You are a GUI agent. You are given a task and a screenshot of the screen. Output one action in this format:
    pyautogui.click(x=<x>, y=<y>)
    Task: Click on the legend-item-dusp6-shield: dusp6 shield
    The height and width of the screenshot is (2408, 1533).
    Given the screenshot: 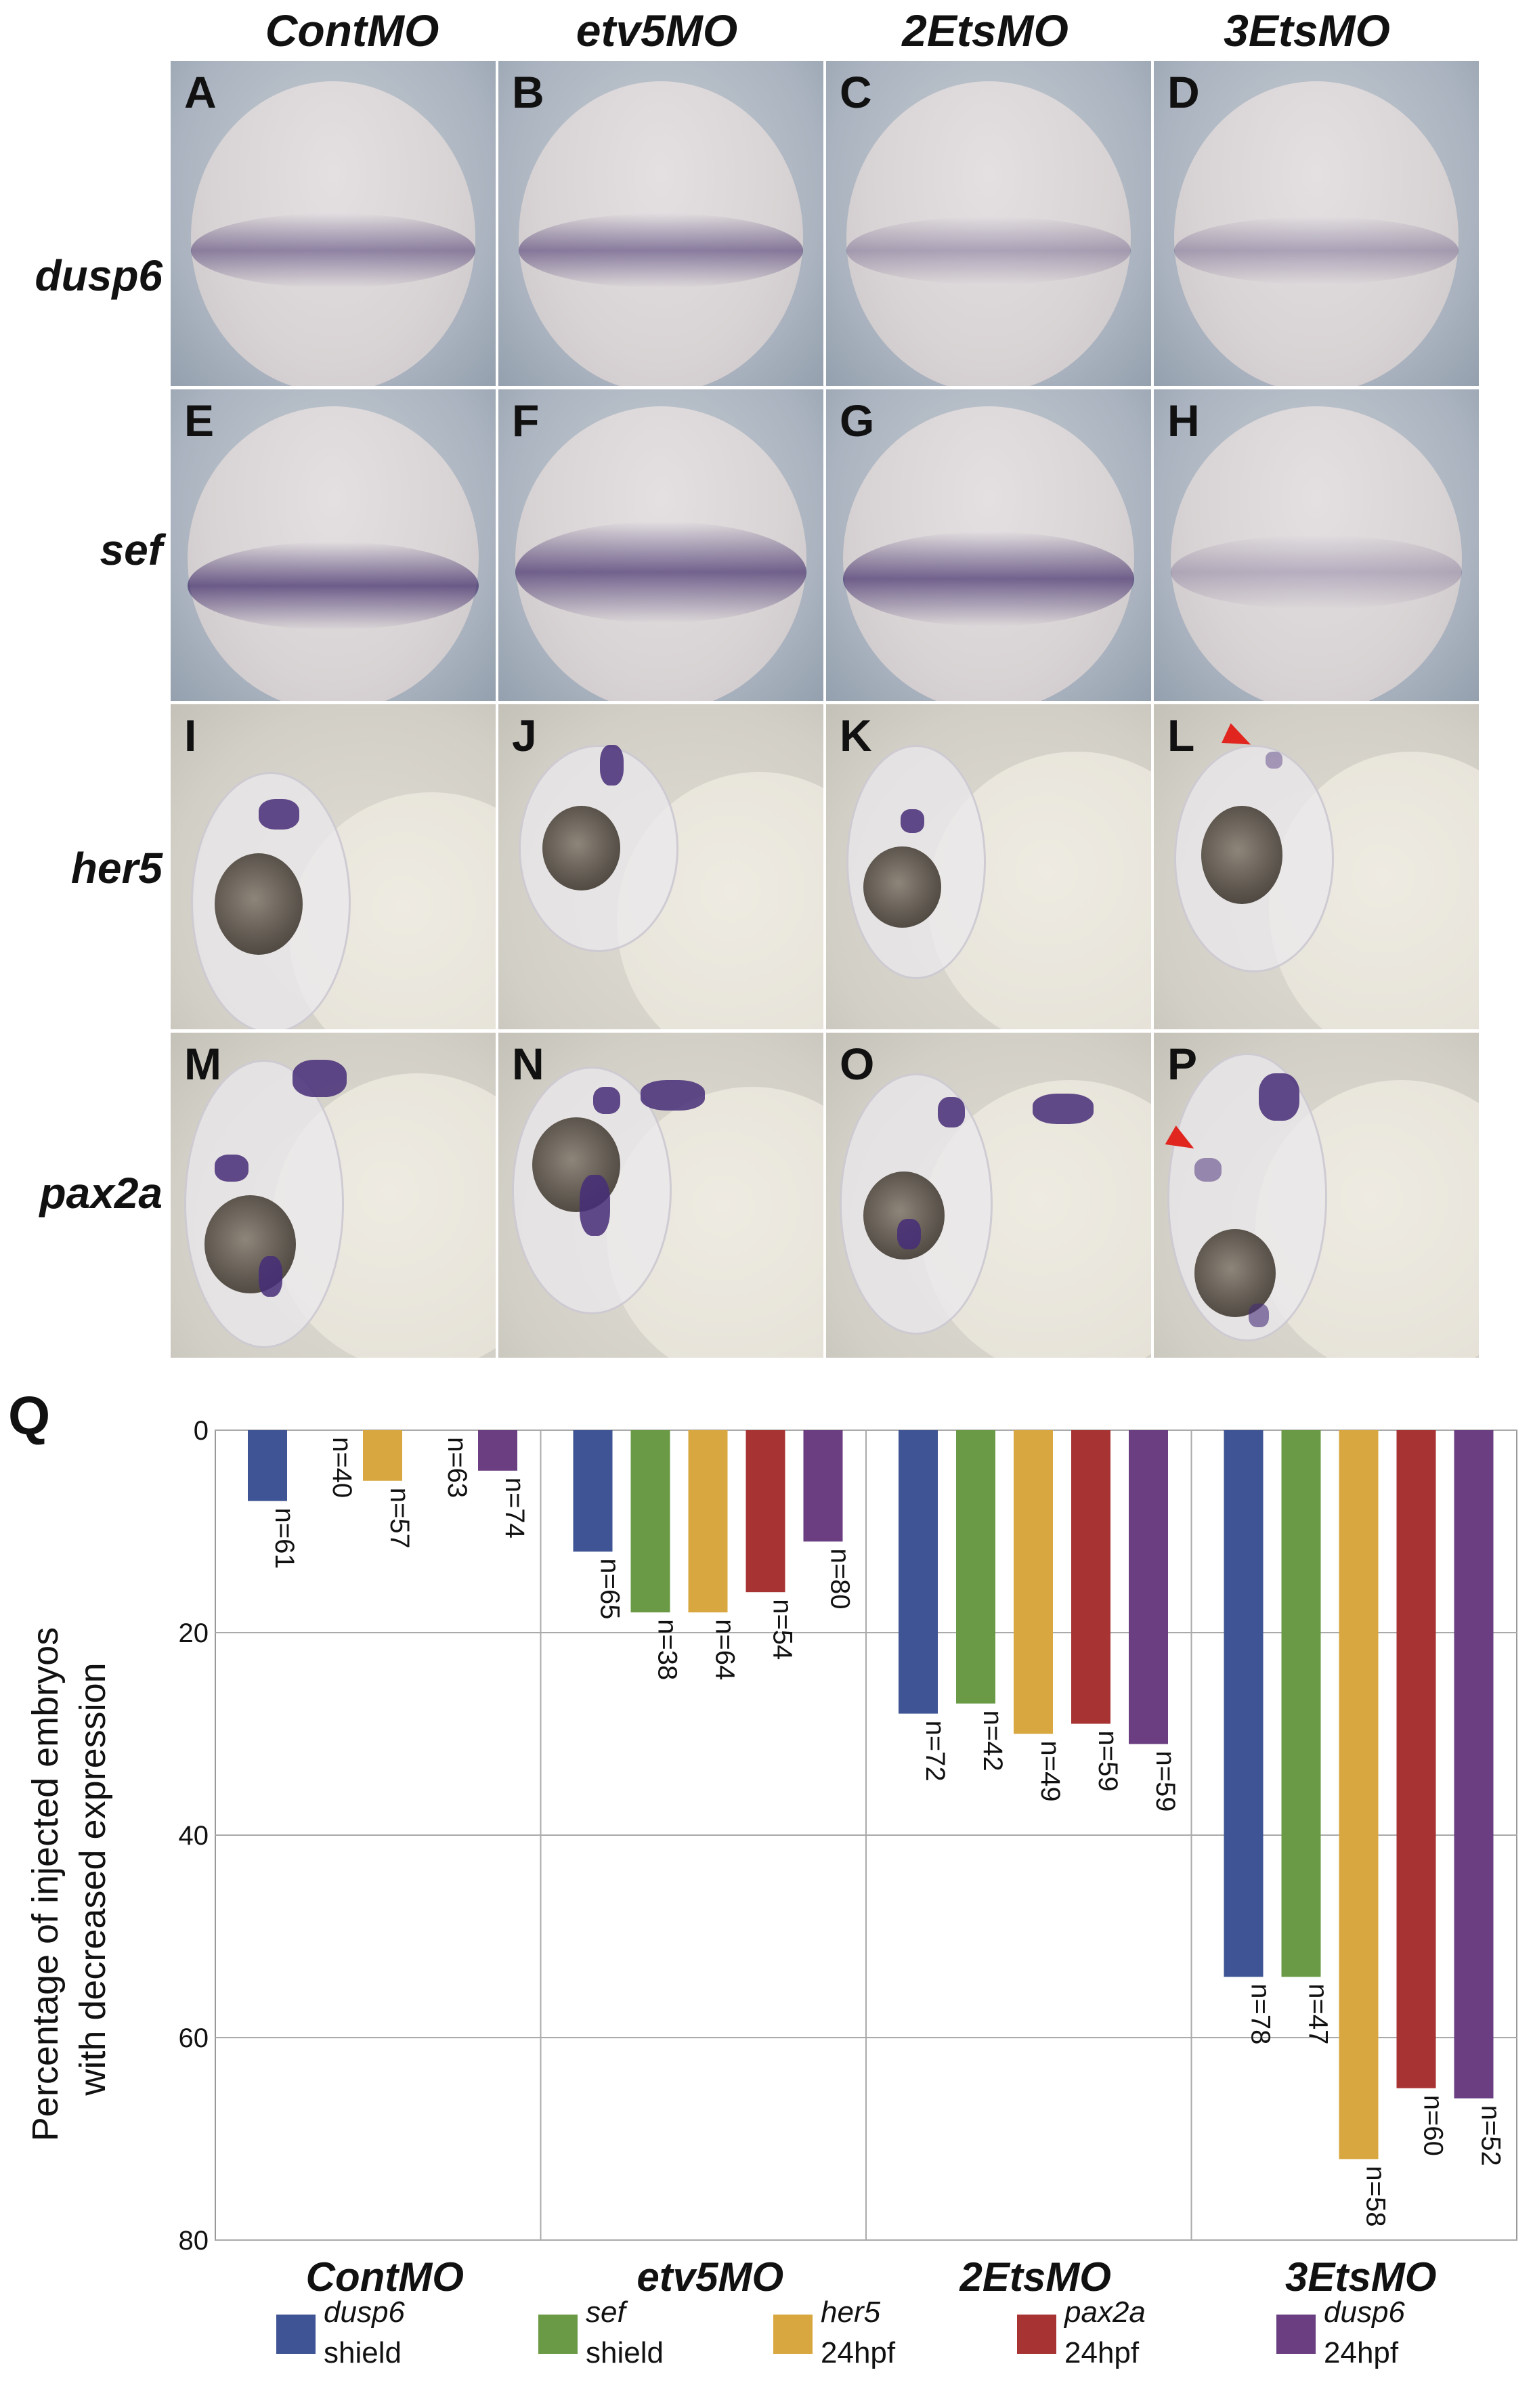 What is the action you would take?
    pyautogui.click(x=367, y=2346)
    